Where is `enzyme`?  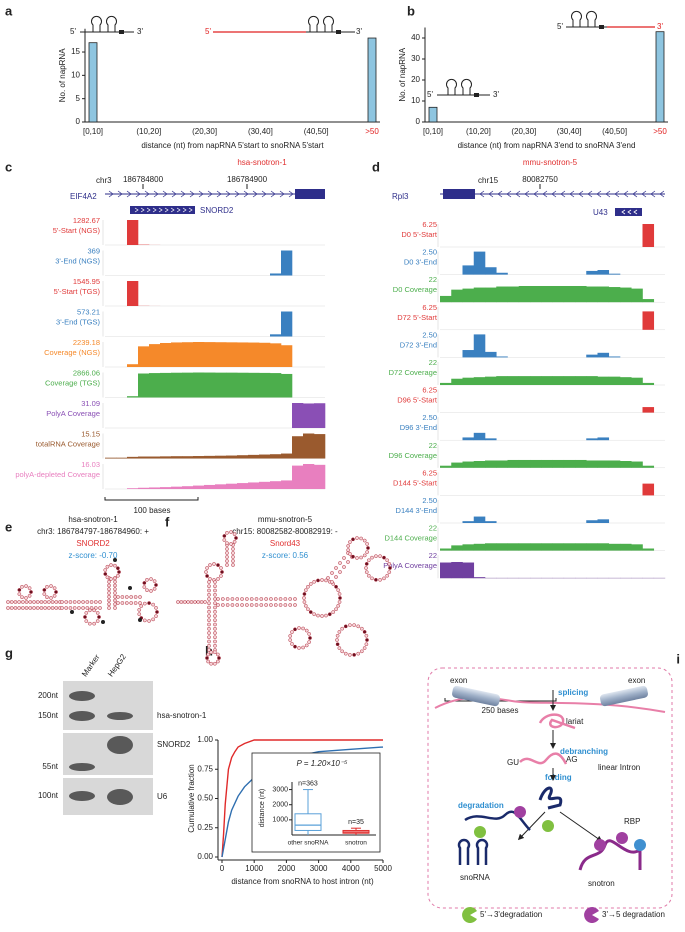
enzyme is located at coordinates (480, 832).